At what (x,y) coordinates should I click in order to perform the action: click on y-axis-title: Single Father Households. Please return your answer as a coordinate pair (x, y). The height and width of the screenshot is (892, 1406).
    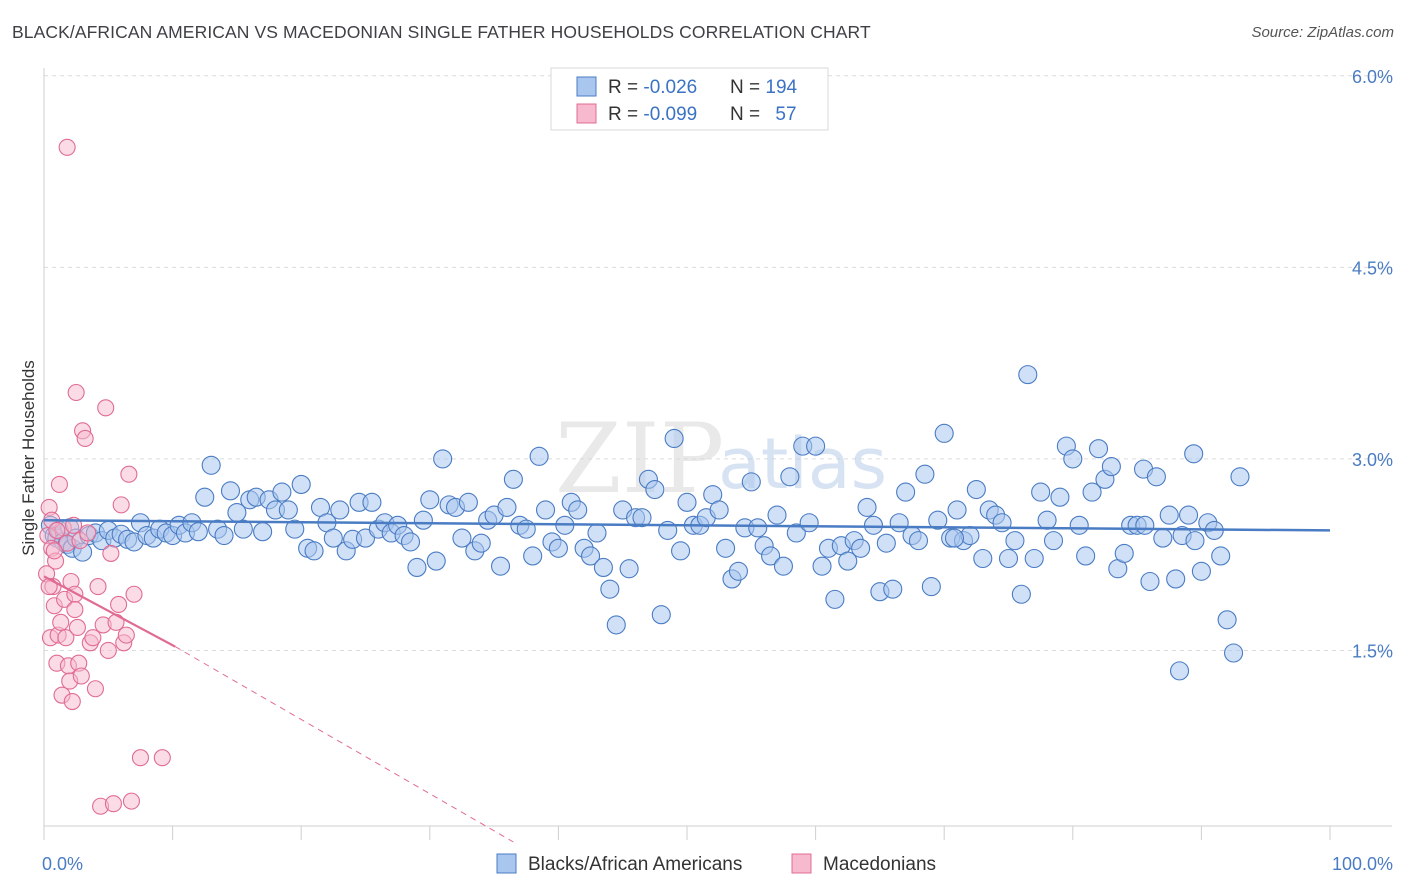
    Looking at the image, I should click on (28, 458).